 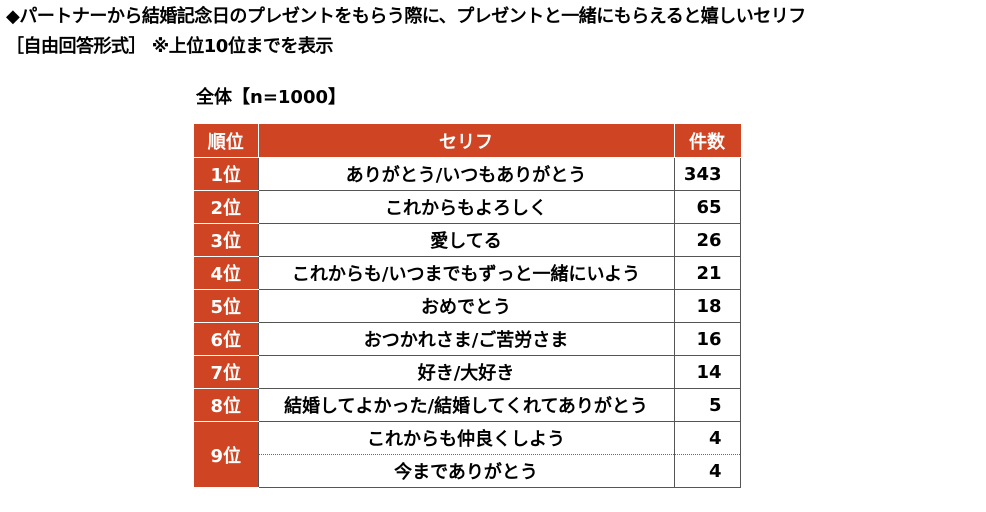 What do you see at coordinates (226, 273) in the screenshot?
I see `rank-cell: 4位` at bounding box center [226, 273].